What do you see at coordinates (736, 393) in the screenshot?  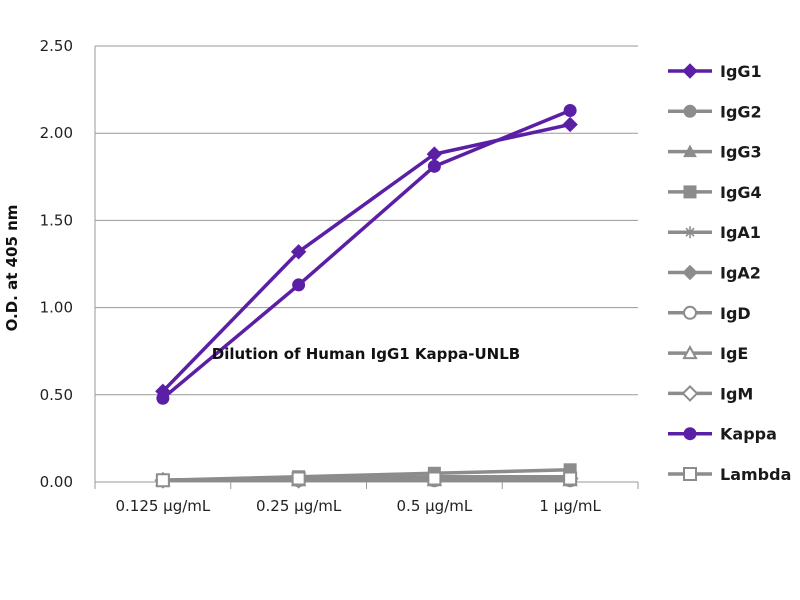 I see `legend-label: IgM` at bounding box center [736, 393].